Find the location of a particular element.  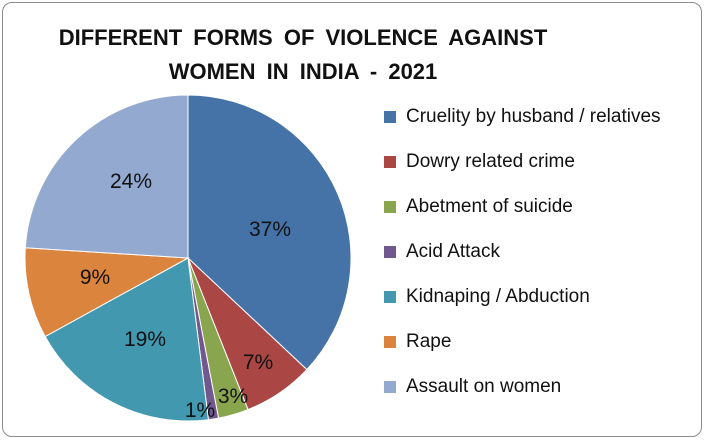

pie-label-abetment: 3% is located at coordinates (233, 396).